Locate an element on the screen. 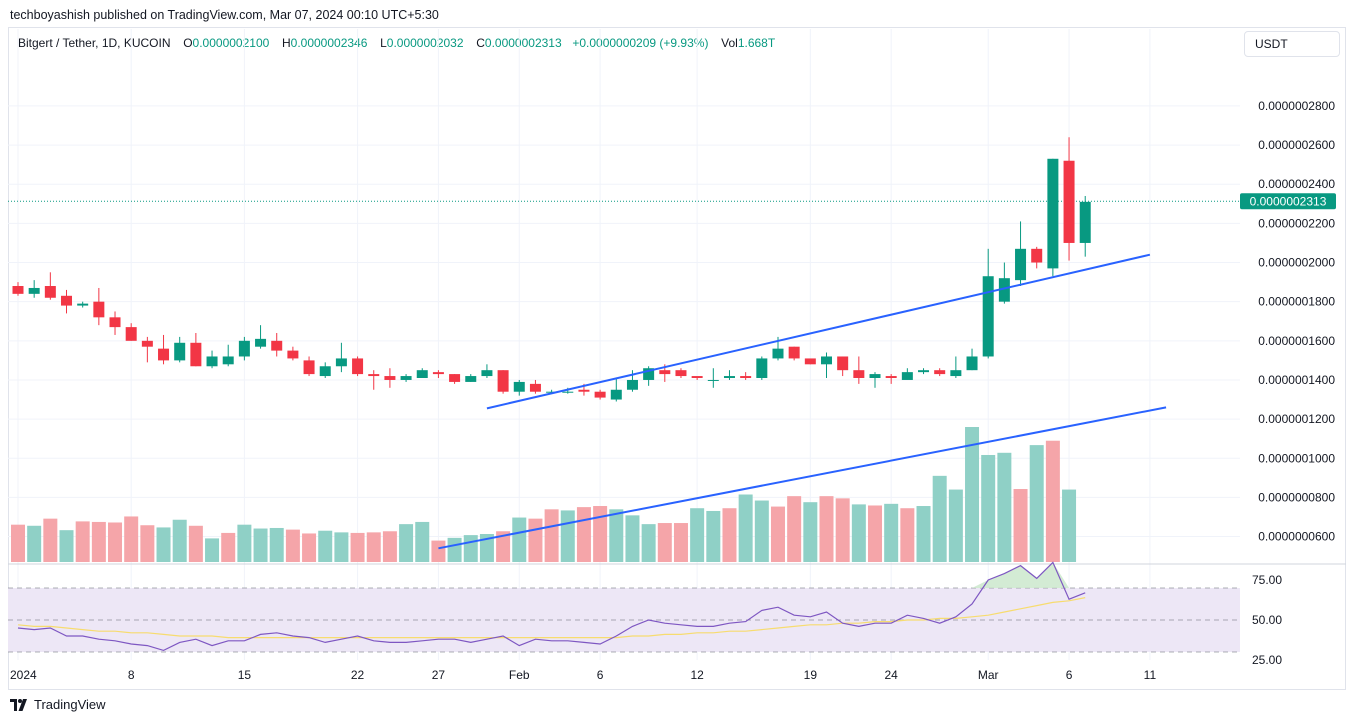 The image size is (1355, 723). rsi-tick-label: 75.00 is located at coordinates (1267, 580).